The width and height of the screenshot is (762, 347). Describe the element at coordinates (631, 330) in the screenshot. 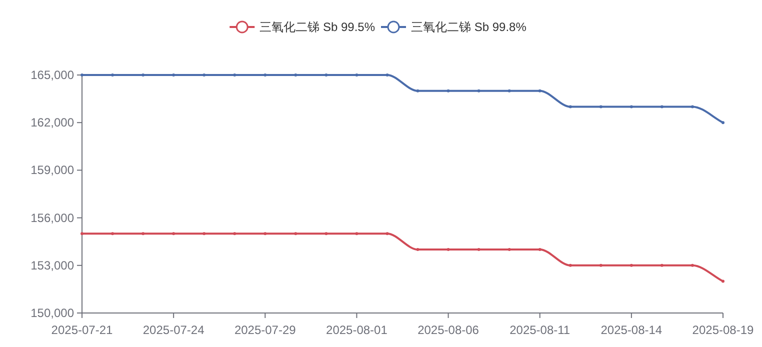

I see `x-tick-label: 2025-08-14` at that location.